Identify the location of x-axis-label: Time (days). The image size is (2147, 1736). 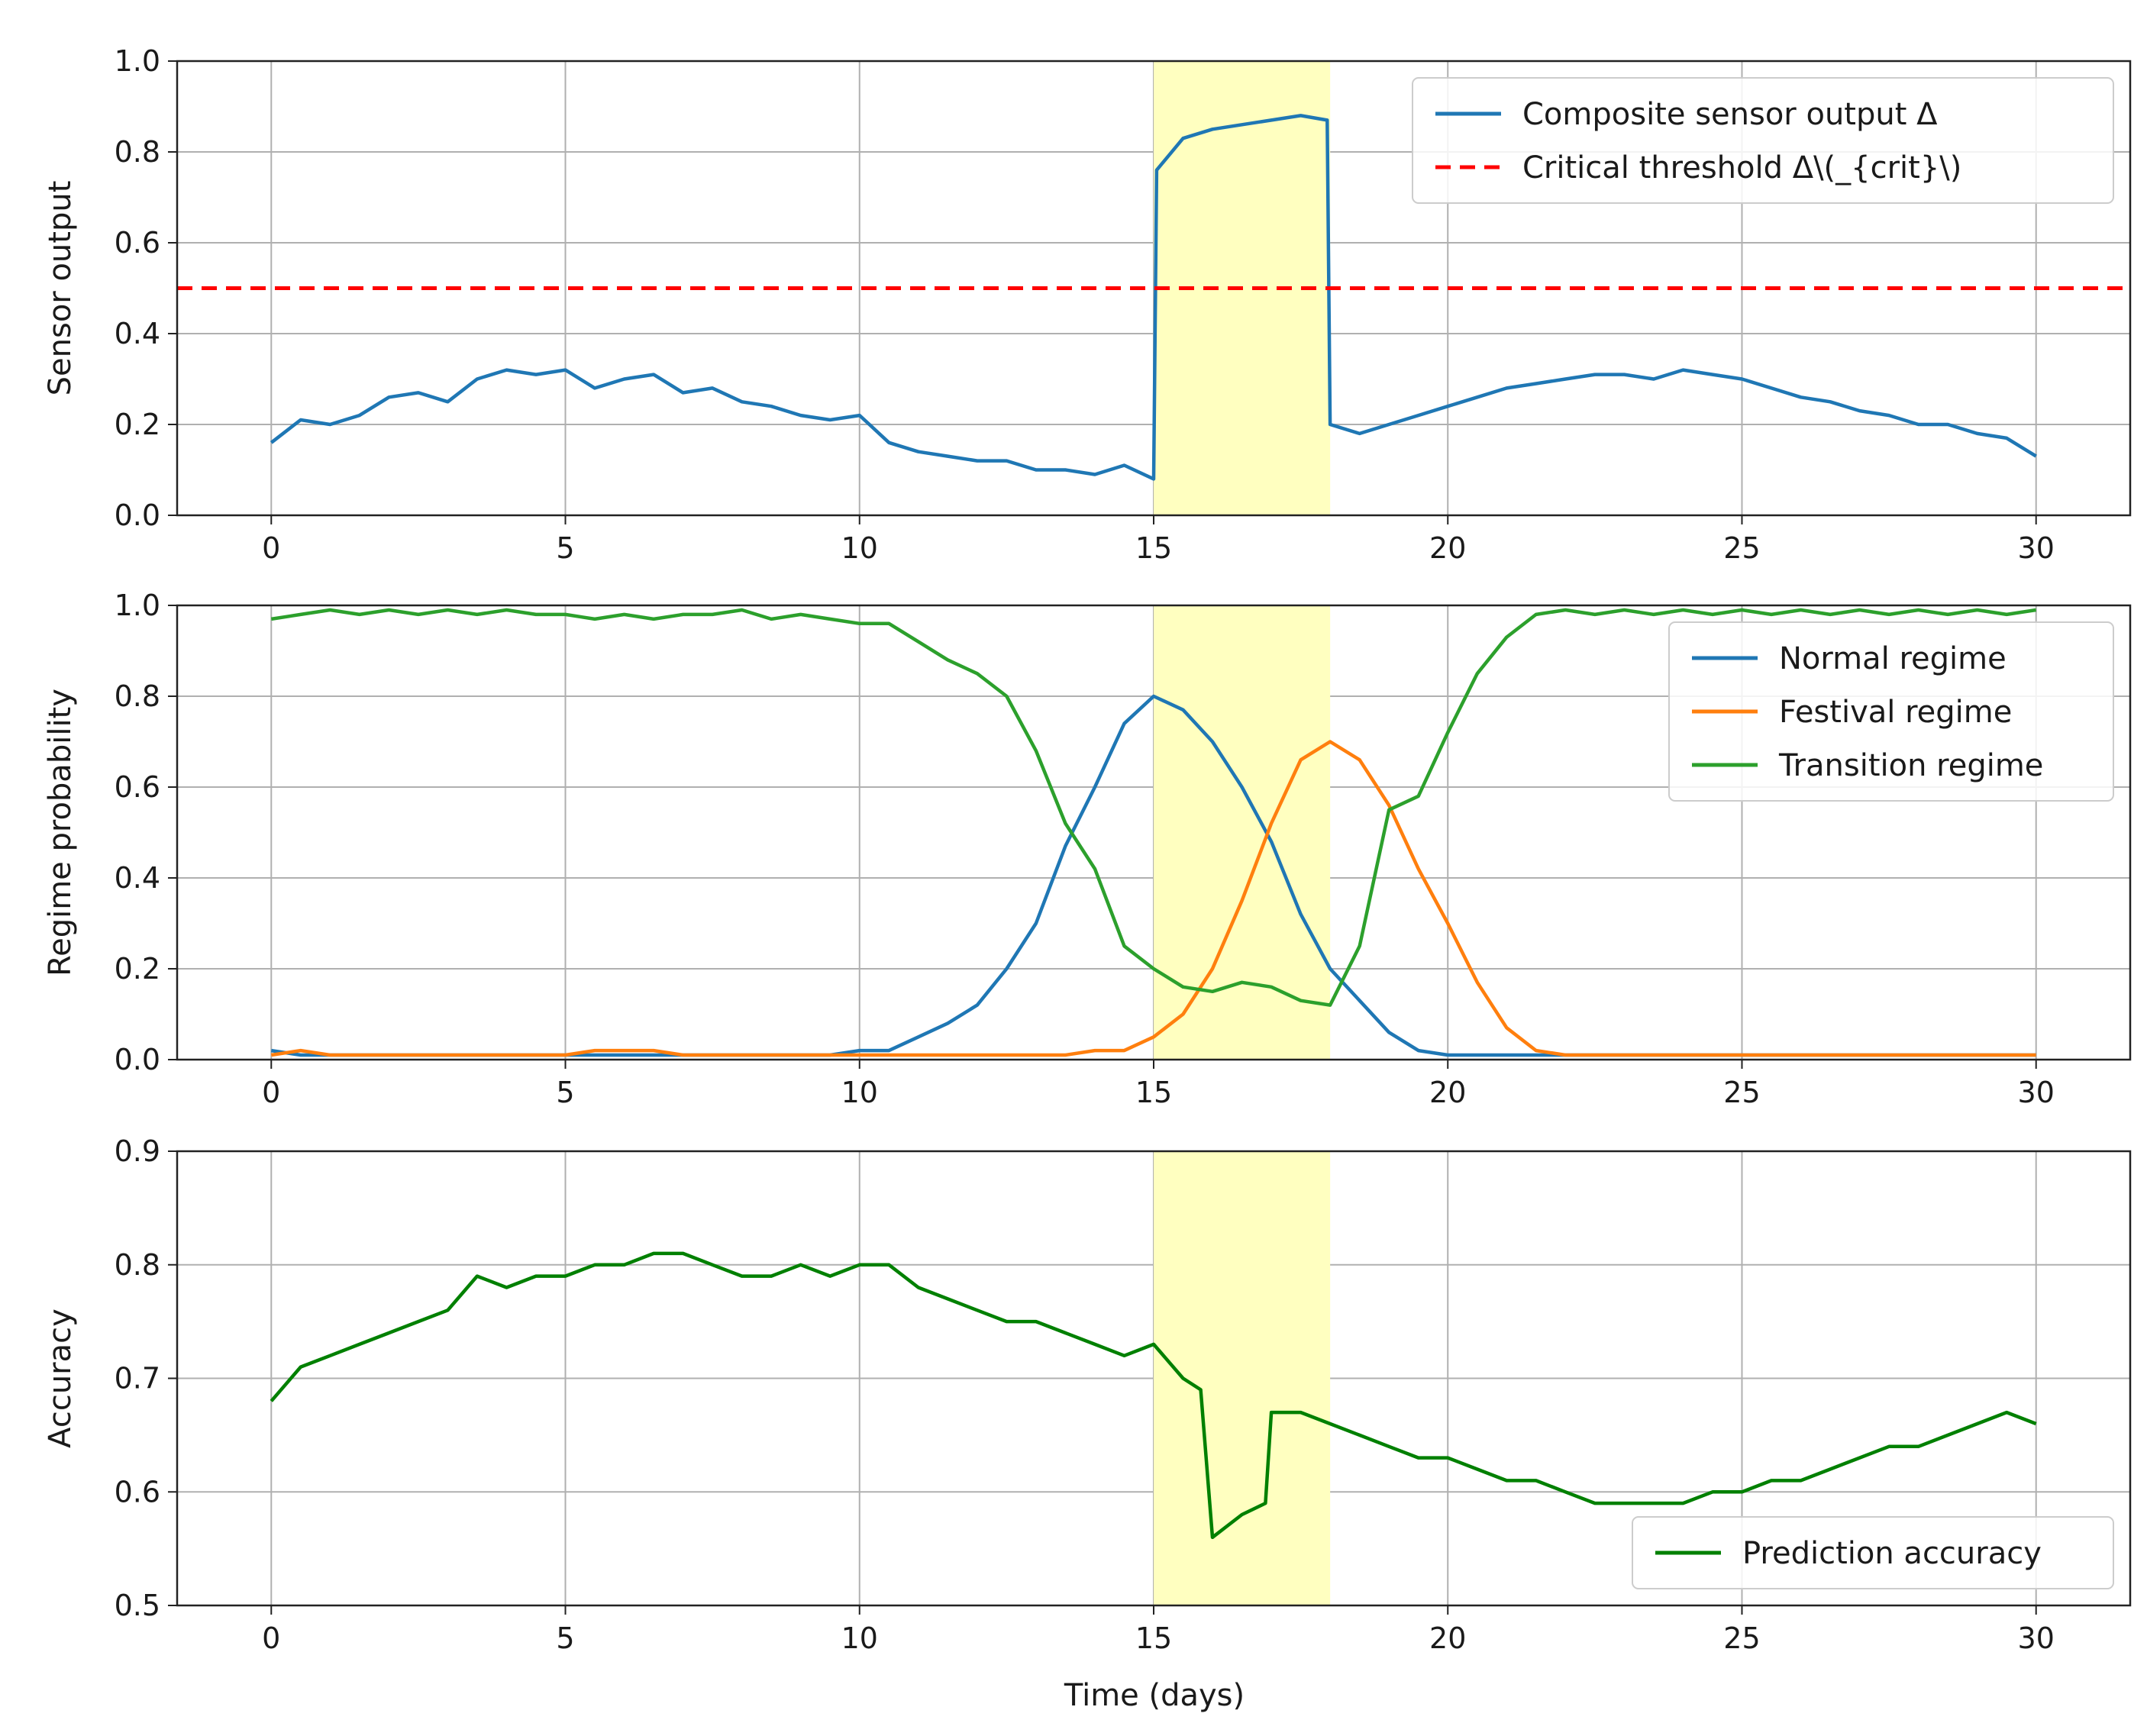
(1154, 1695).